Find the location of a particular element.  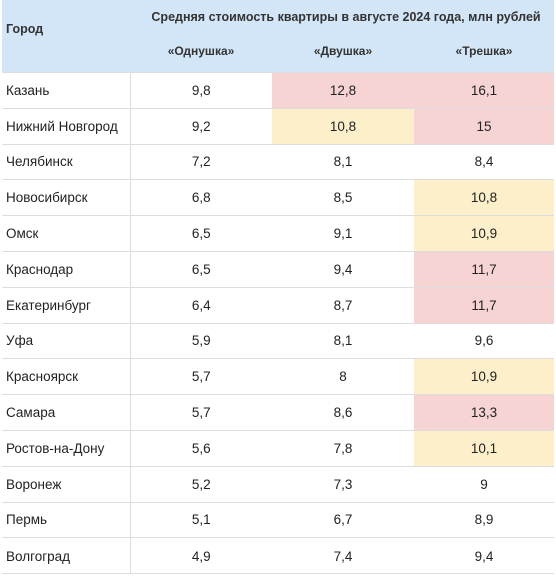

table-row: Нижний Новгород 9,2 10,8 15 is located at coordinates (278, 126).